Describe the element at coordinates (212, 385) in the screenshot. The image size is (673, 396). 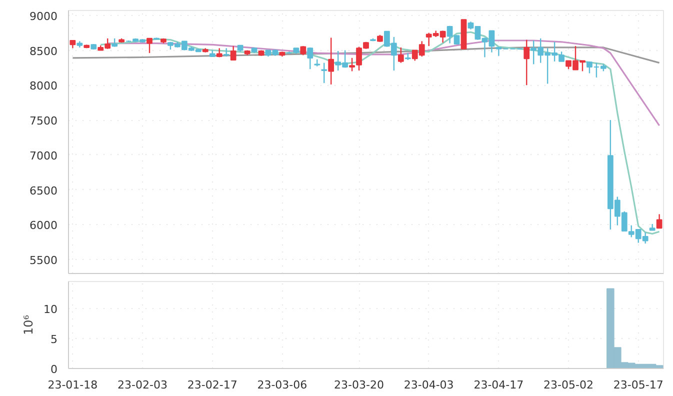
I see `x-tick-label: 23-02-17` at that location.